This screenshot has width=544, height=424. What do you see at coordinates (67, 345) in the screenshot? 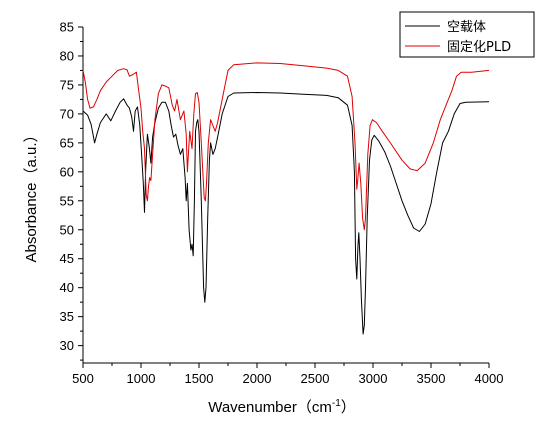
I see `y-tick-label: 30` at bounding box center [67, 345].